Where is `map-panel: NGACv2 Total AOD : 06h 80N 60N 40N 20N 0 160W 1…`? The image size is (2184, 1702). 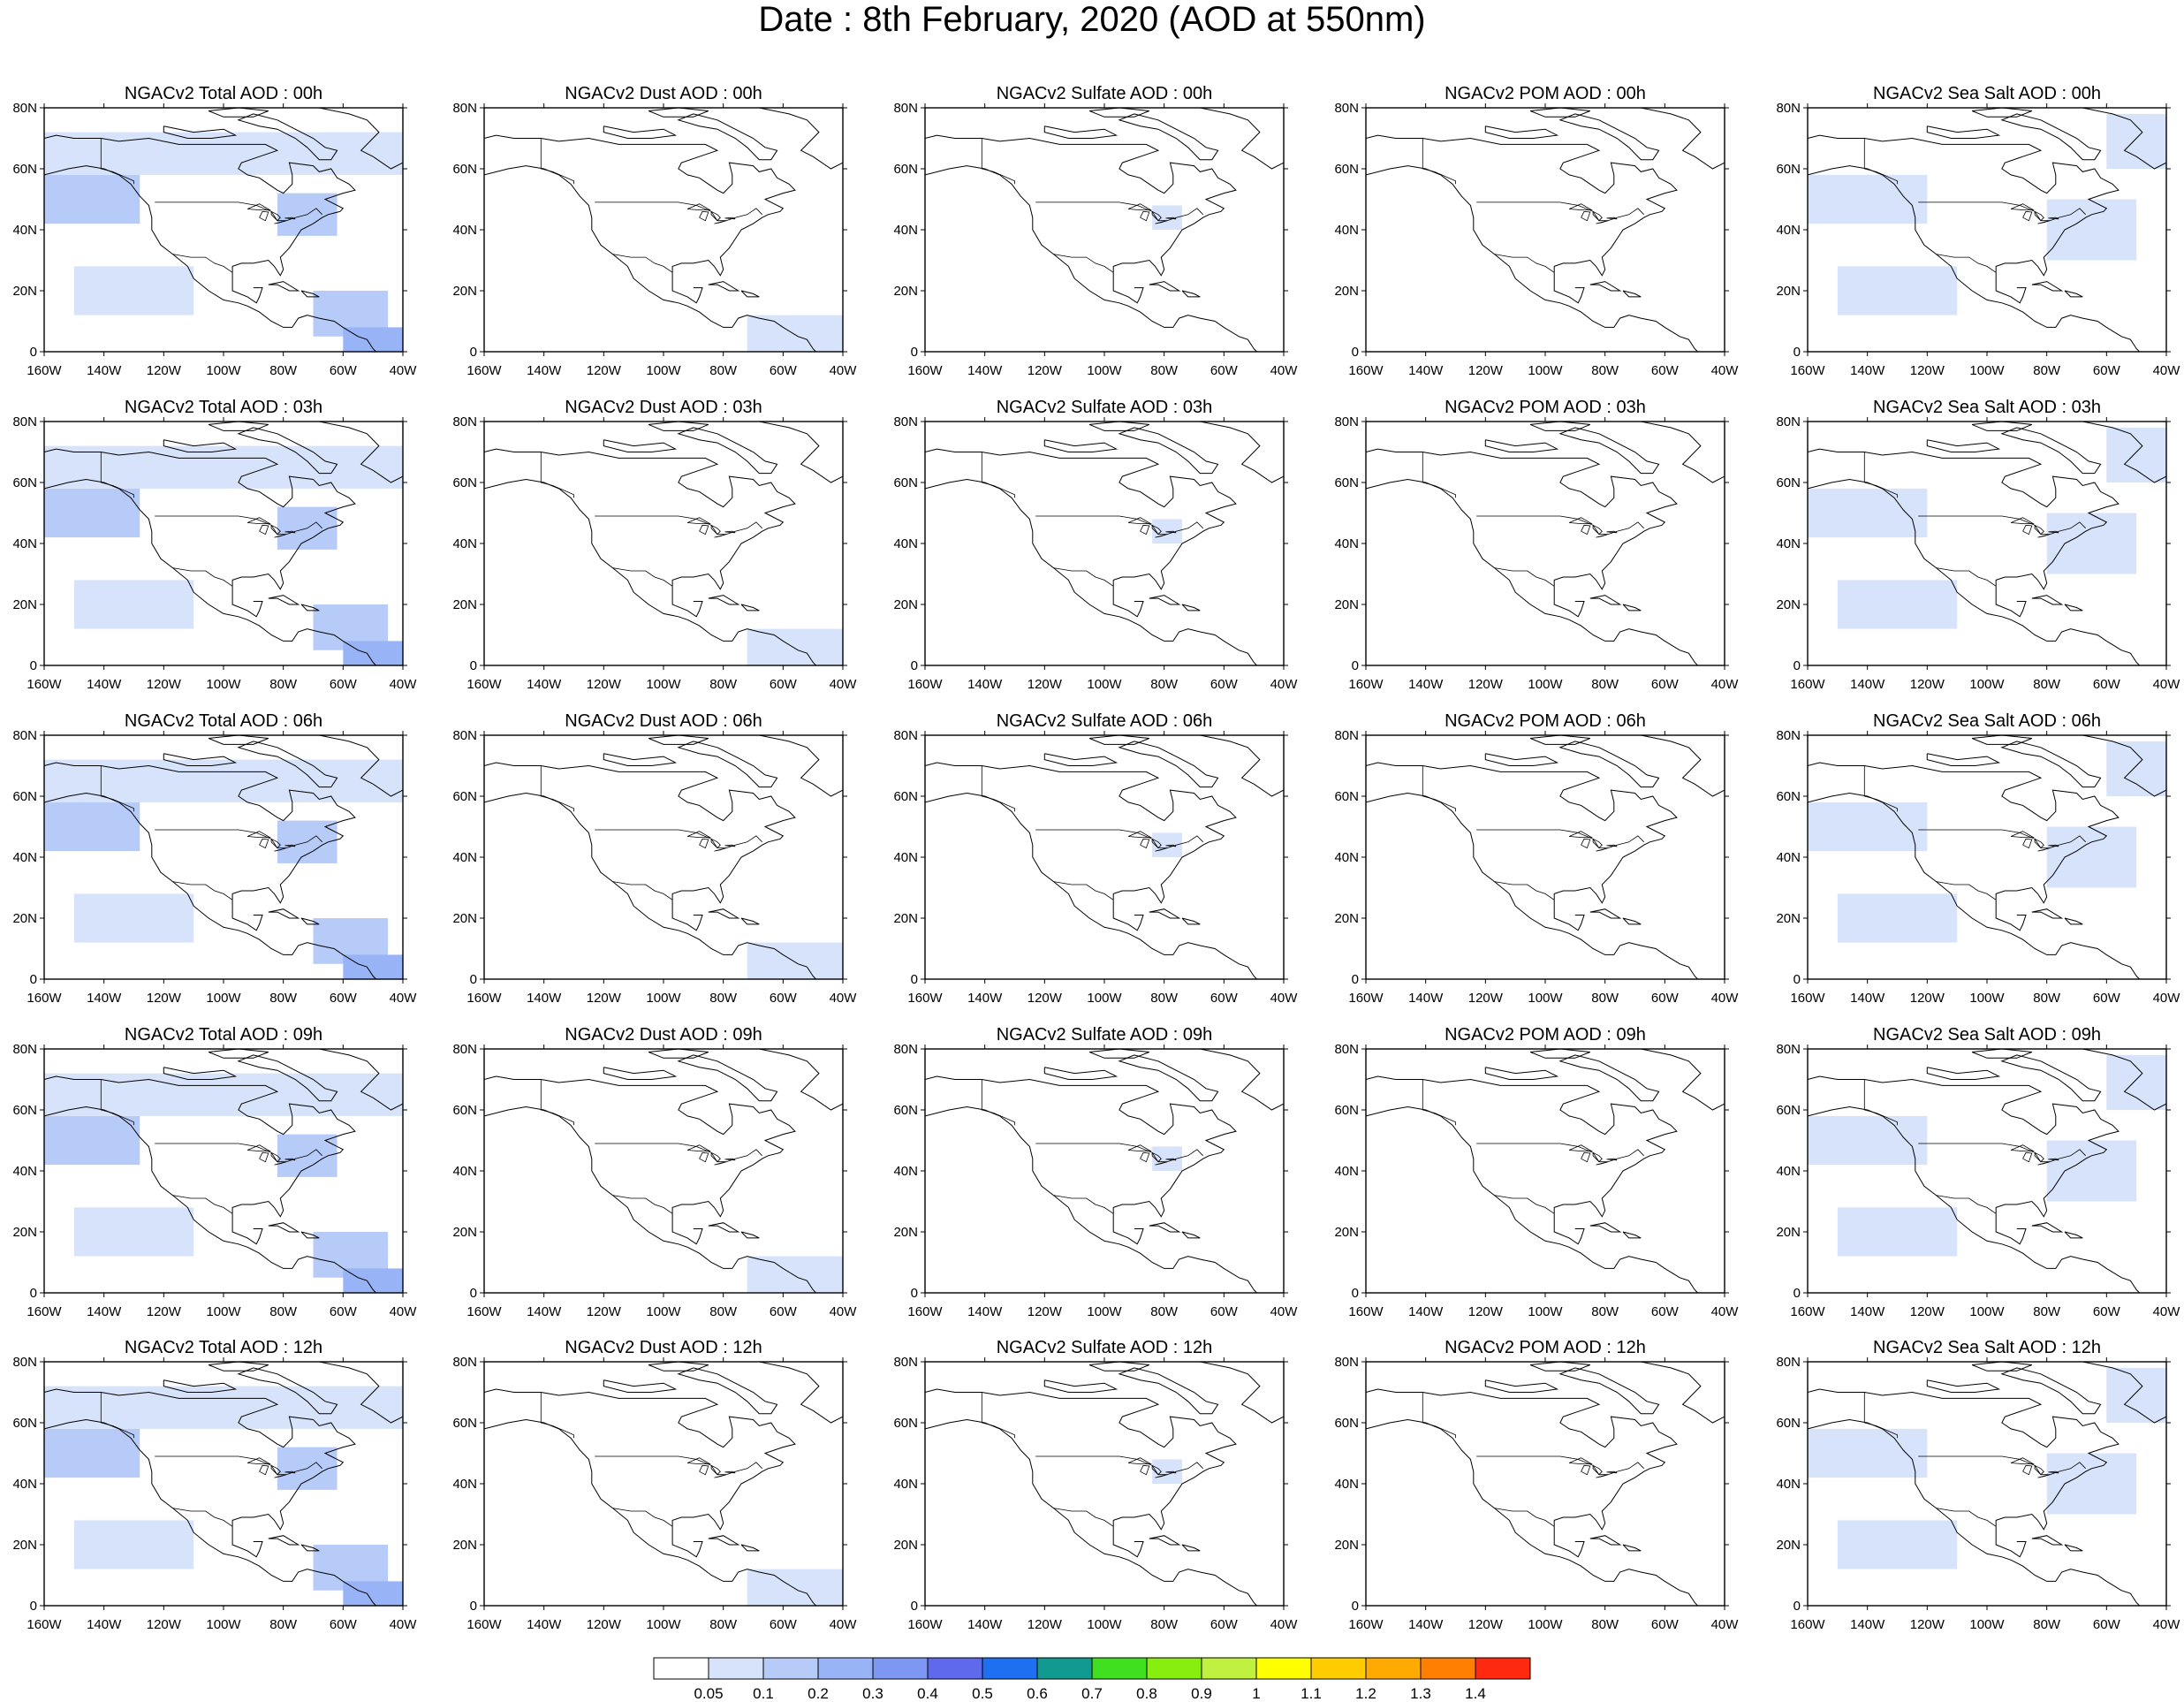 map-panel: NGACv2 Total AOD : 06h 80N 60N 40N 20N 0 160W 1… is located at coordinates (214, 858).